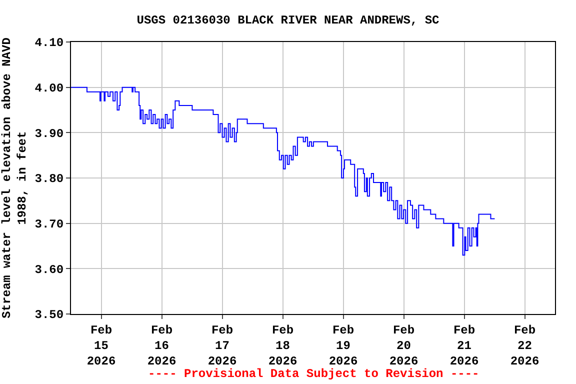 The width and height of the screenshot is (576, 384). Describe the element at coordinates (49, 89) in the screenshot. I see `y-tick-label: 4.00` at that location.